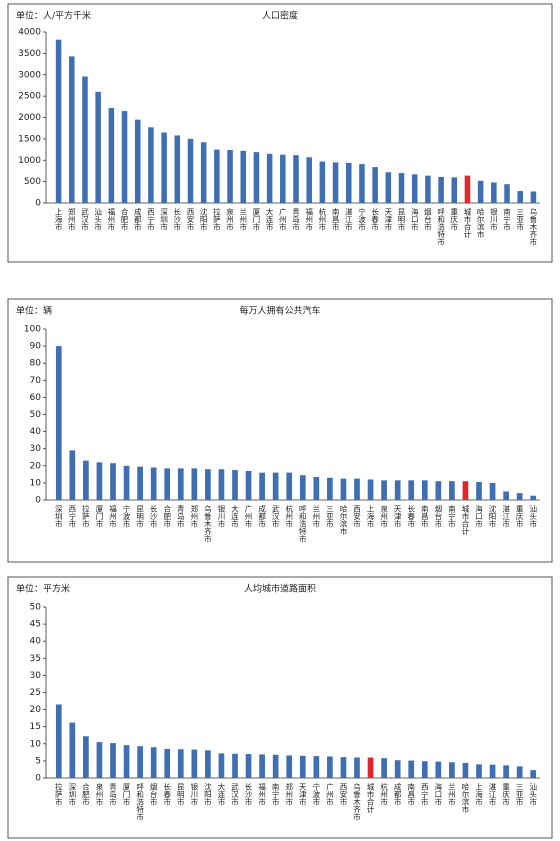 The width and height of the screenshot is (560, 841). Describe the element at coordinates (532, 794) in the screenshot. I see `x-tick-label: 汕头市` at that location.